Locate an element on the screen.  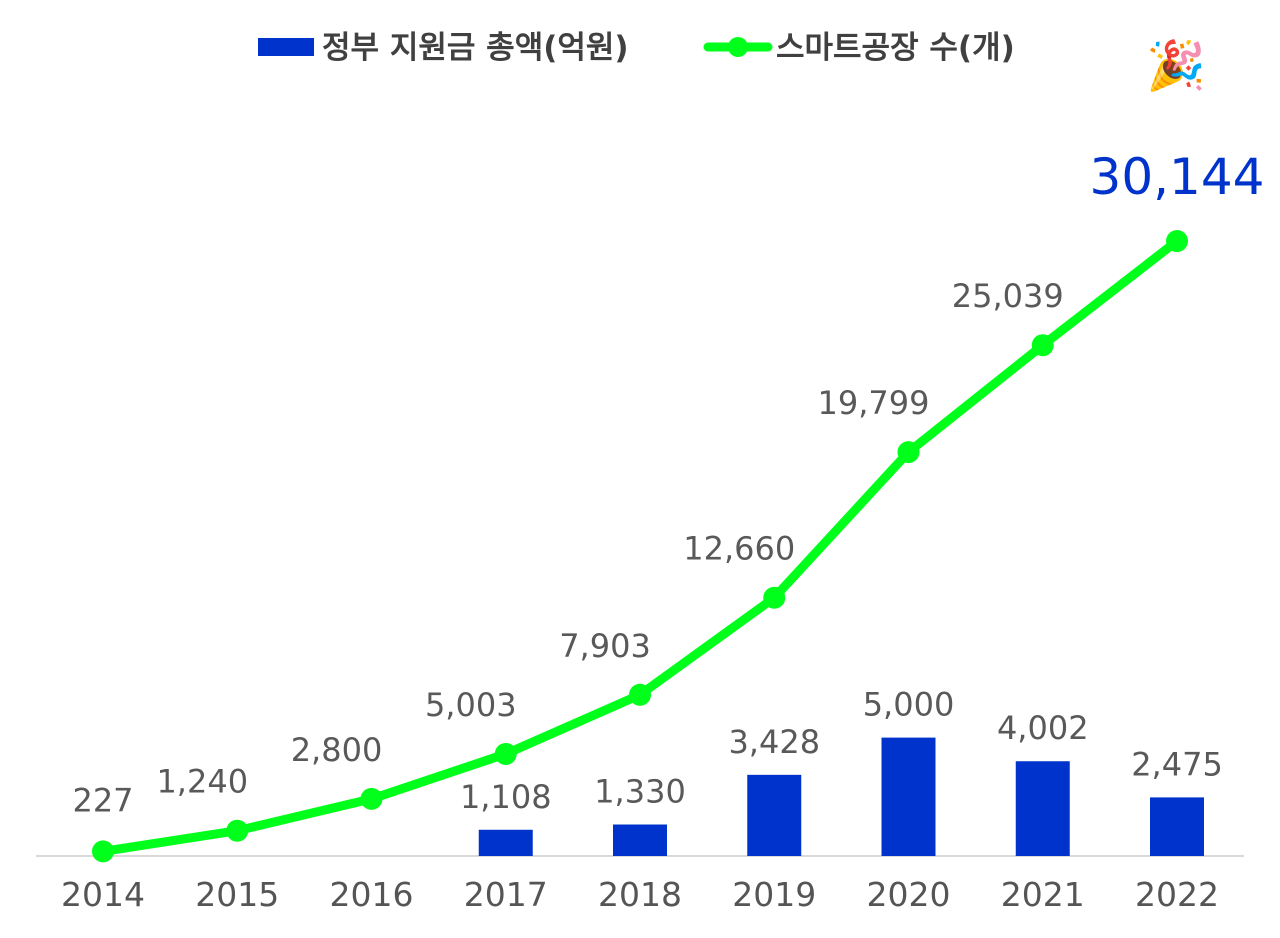
line-point-2017 is located at coordinates (505, 753).